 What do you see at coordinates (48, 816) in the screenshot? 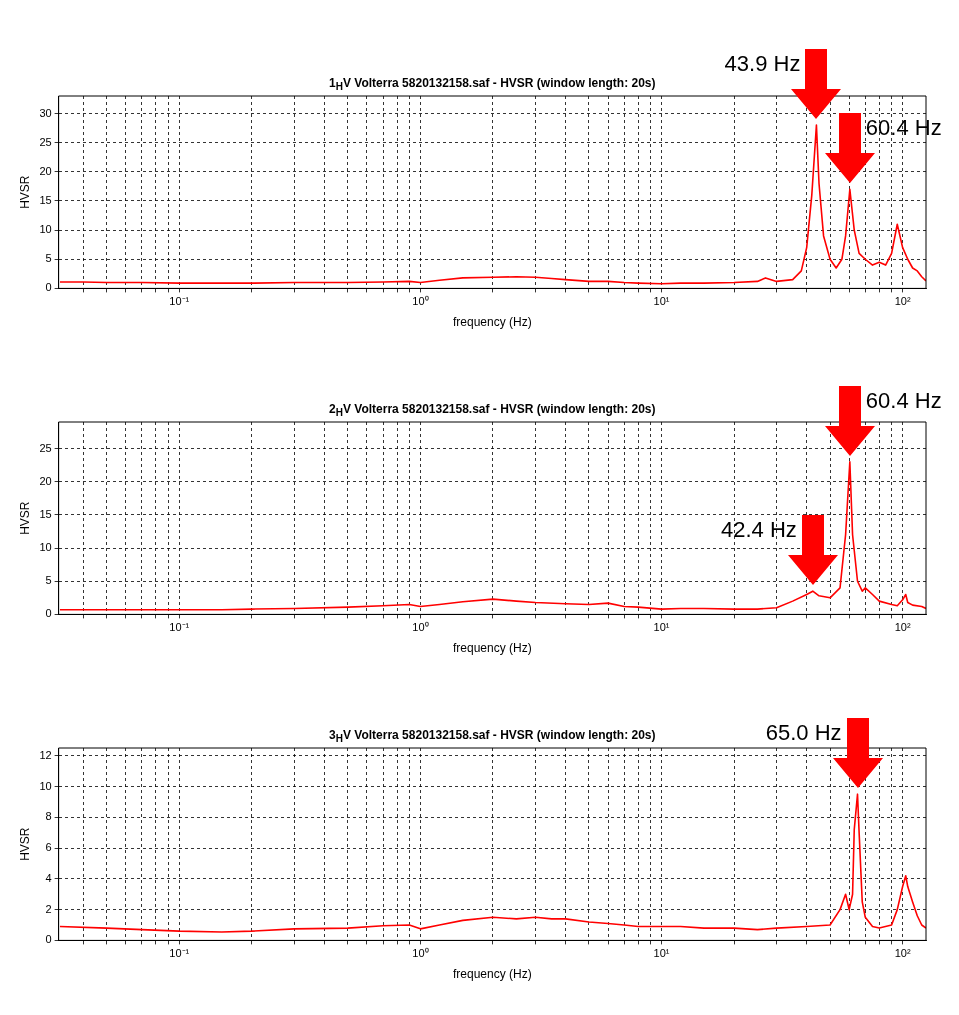
I see `y-tick-label: 8` at bounding box center [48, 816].